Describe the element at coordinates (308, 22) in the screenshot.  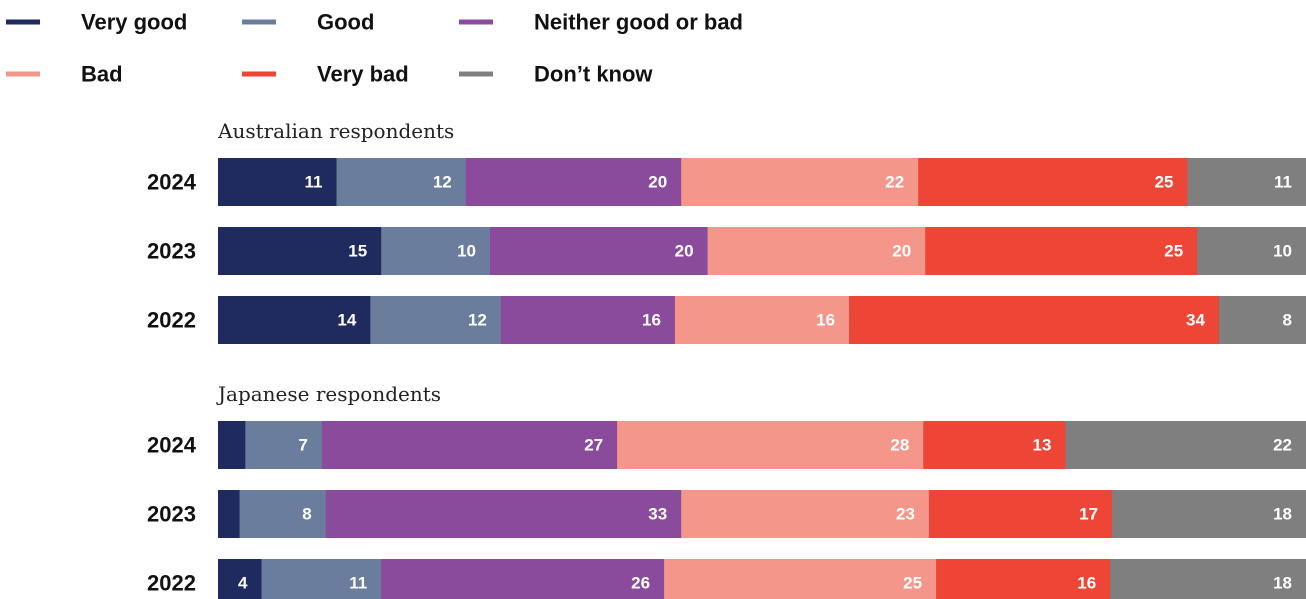
I see `legend-item-good: Good` at that location.